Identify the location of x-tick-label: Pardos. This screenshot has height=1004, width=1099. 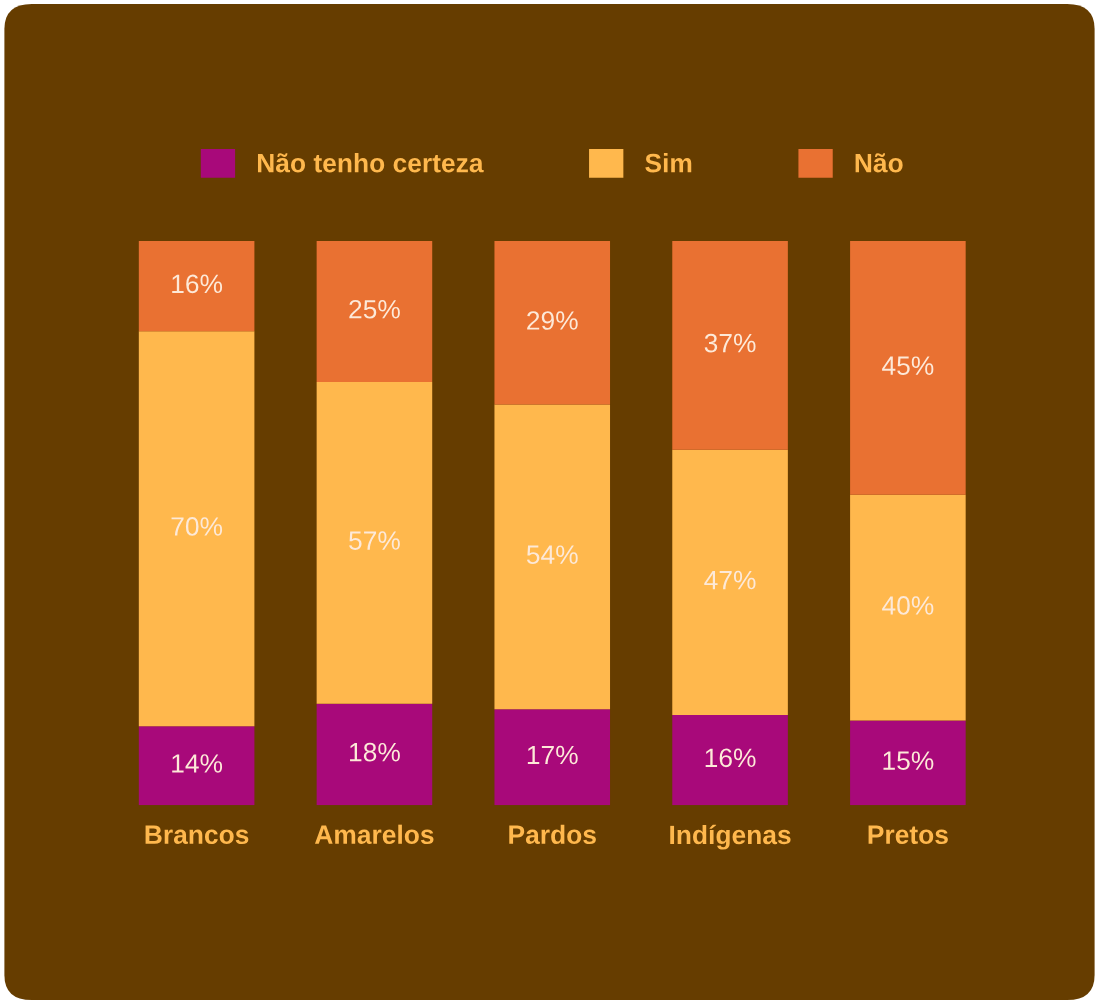
(552, 834).